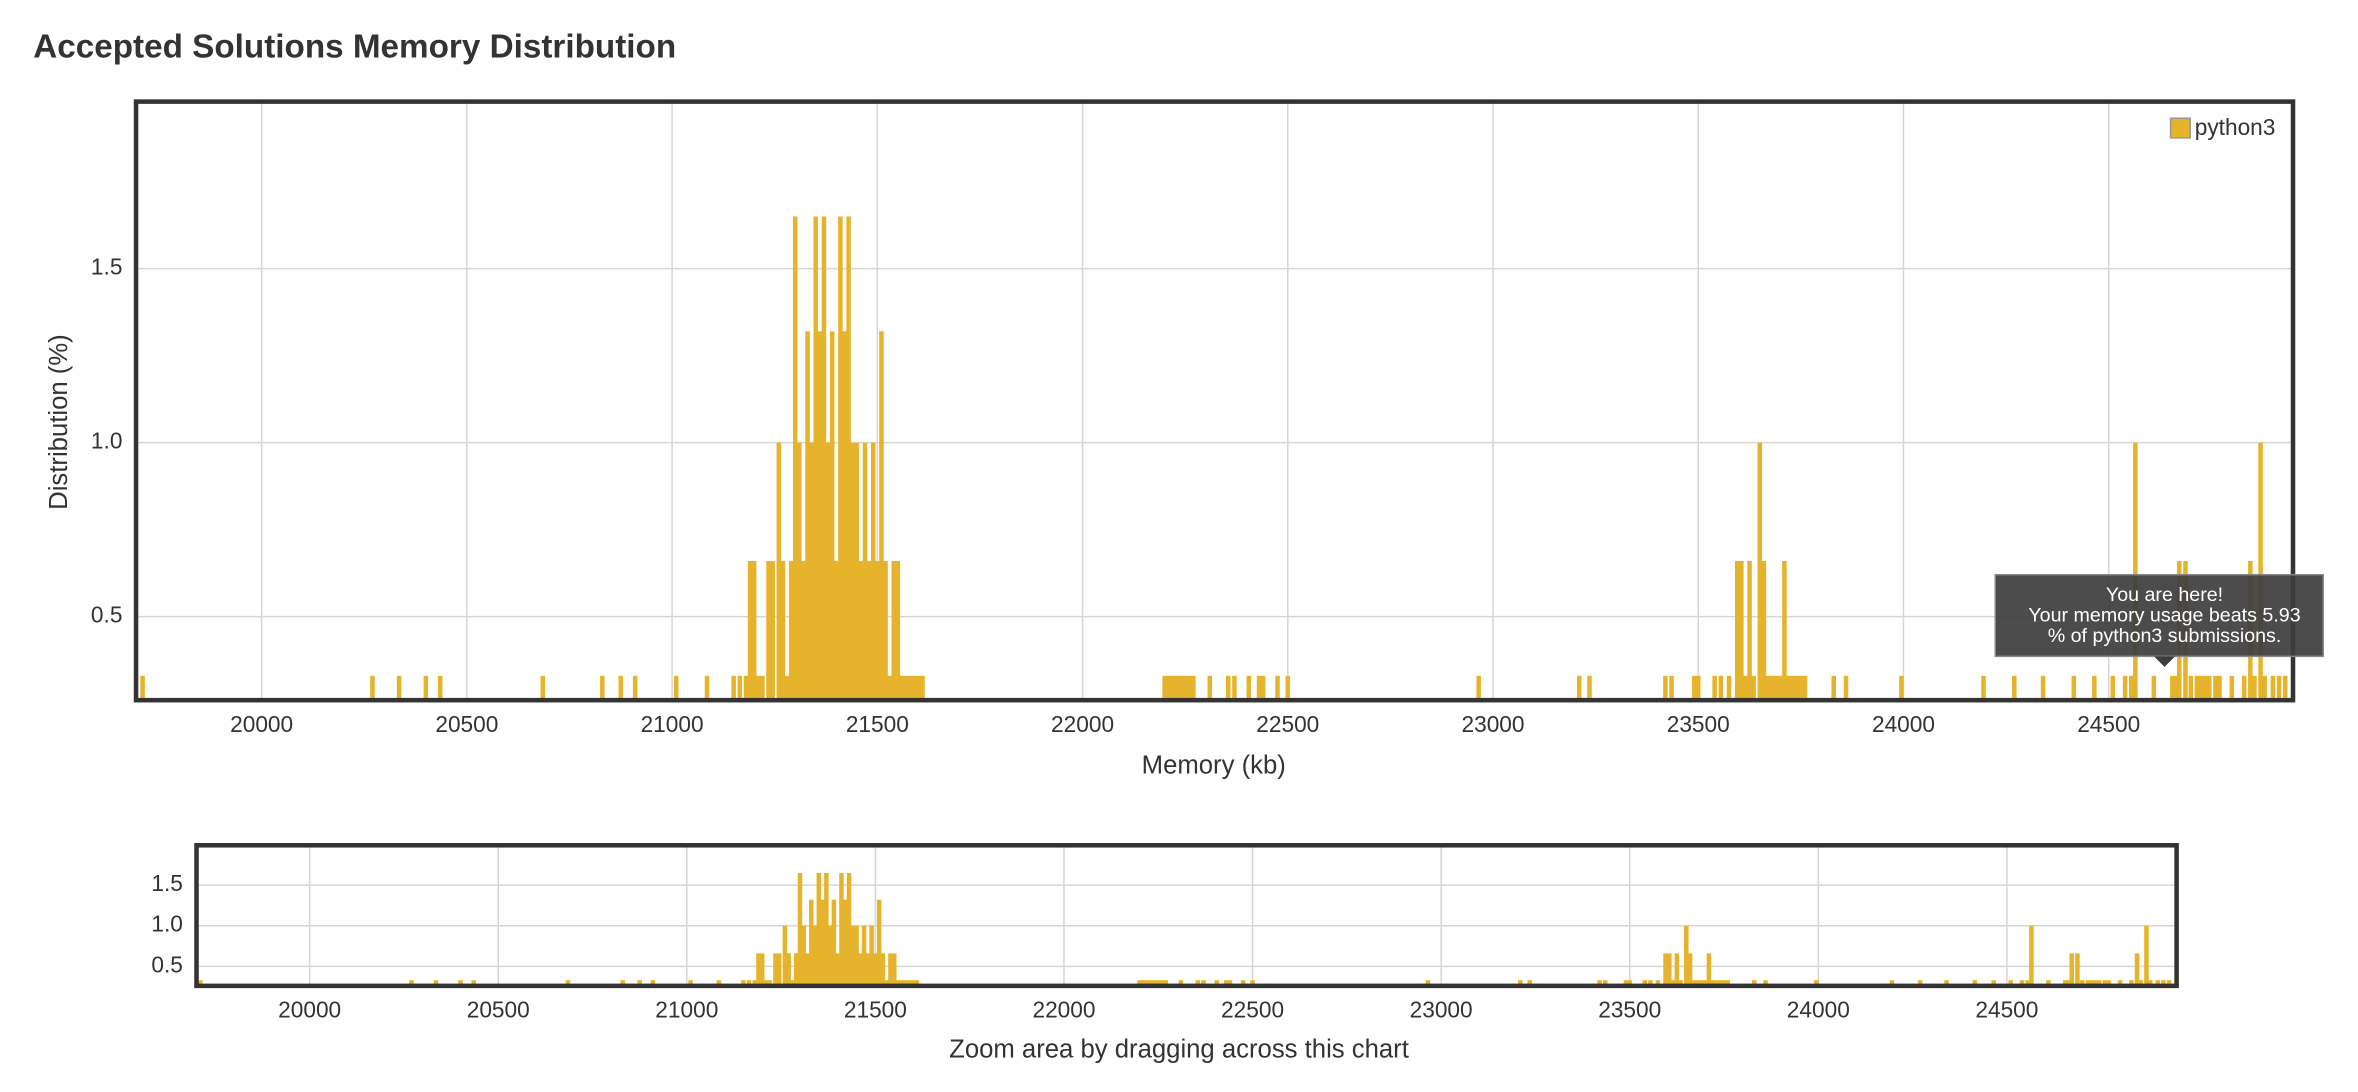 This screenshot has width=2358, height=1092. Describe the element at coordinates (1082, 724) in the screenshot. I see `x-tick-label: 22000` at that location.